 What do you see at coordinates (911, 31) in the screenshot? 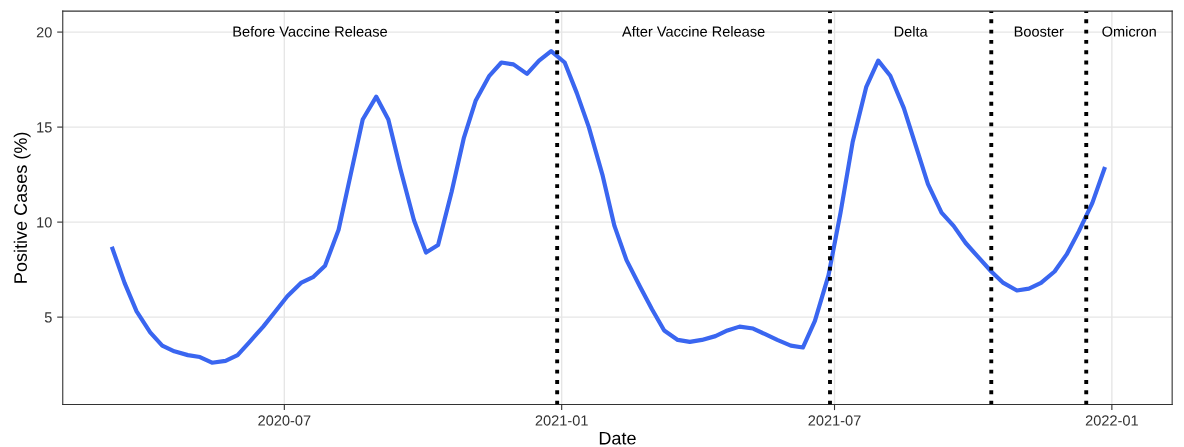
I see `annotation: Delta` at bounding box center [911, 31].